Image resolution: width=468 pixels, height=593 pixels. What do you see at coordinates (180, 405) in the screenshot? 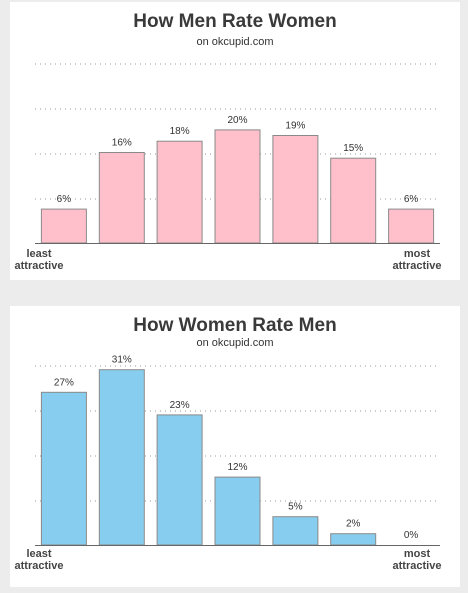
I see `data-label: 23%` at bounding box center [180, 405].